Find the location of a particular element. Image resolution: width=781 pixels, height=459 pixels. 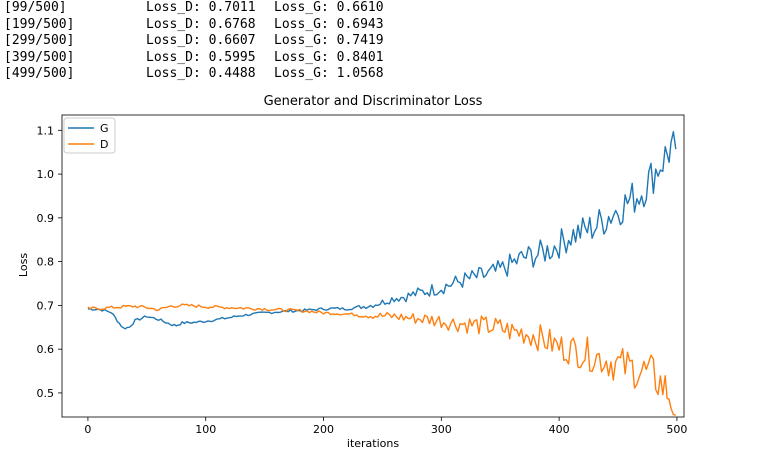

log-iteration: [199/500] is located at coordinates (39, 24).